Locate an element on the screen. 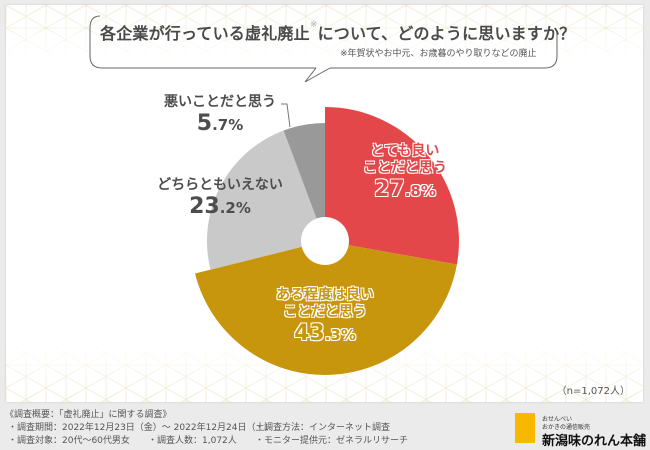 This screenshot has width=650, height=450. slice-neutral is located at coordinates (265, 200).